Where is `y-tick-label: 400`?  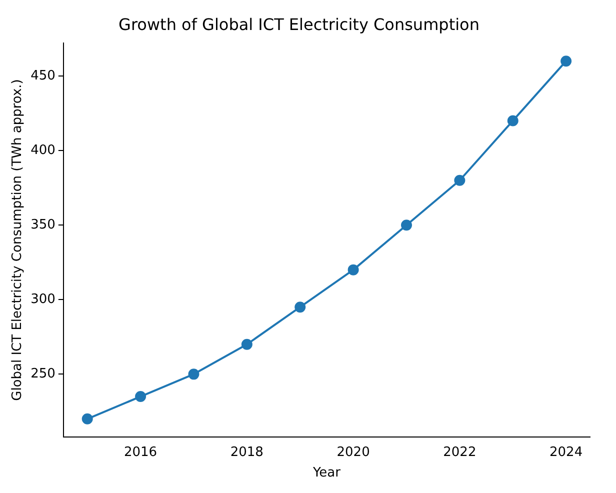
y-tick-label: 400 is located at coordinates (43, 150).